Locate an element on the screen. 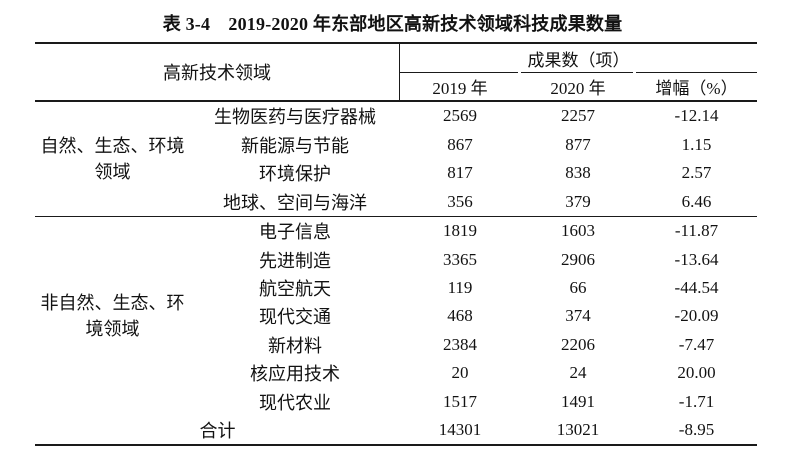 Image resolution: width=785 pixels, height=462 pixels. table-row: 先进制造 3365 2906 -13.64 is located at coordinates (473, 259).